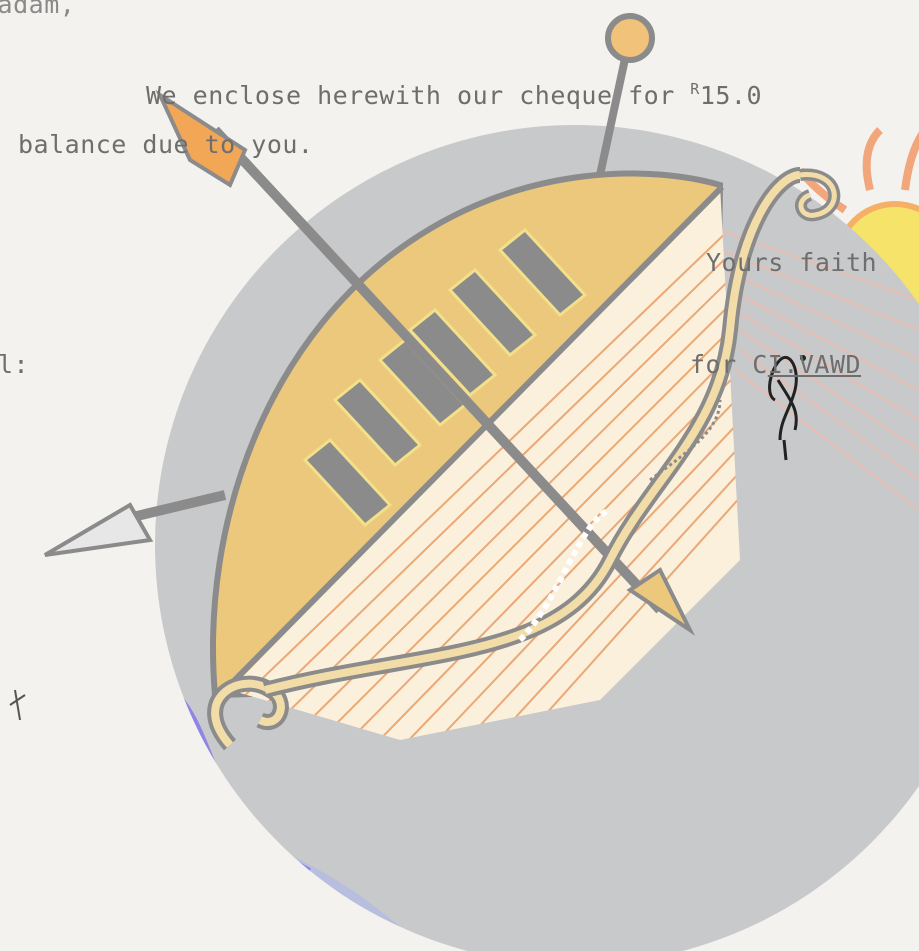 Image resolution: width=919 pixels, height=951 pixels. I want to click on signature-name: I.VAWD, so click(814, 364).